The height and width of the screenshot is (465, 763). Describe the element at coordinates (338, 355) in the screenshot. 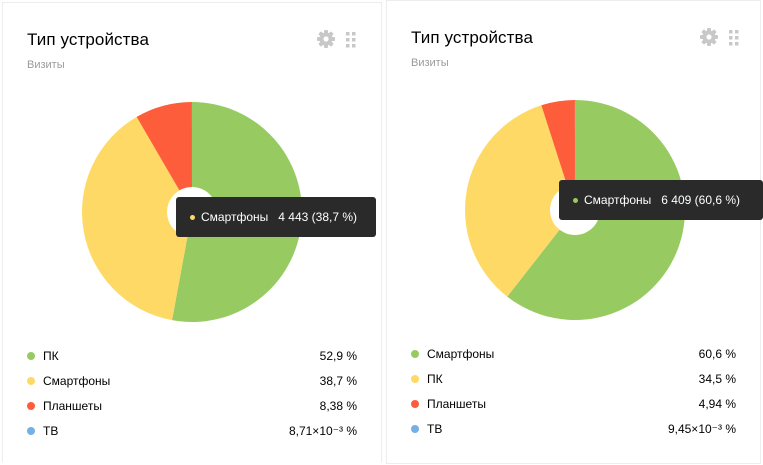

I see `legend-value: 52,9 %` at that location.